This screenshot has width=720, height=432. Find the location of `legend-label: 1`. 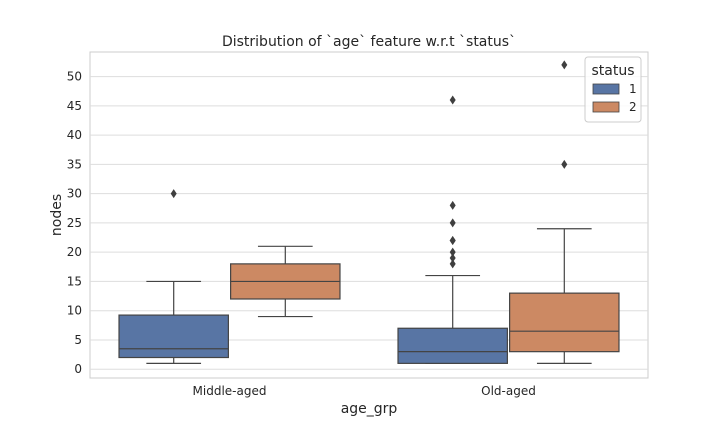

legend-label: 1 is located at coordinates (633, 89).